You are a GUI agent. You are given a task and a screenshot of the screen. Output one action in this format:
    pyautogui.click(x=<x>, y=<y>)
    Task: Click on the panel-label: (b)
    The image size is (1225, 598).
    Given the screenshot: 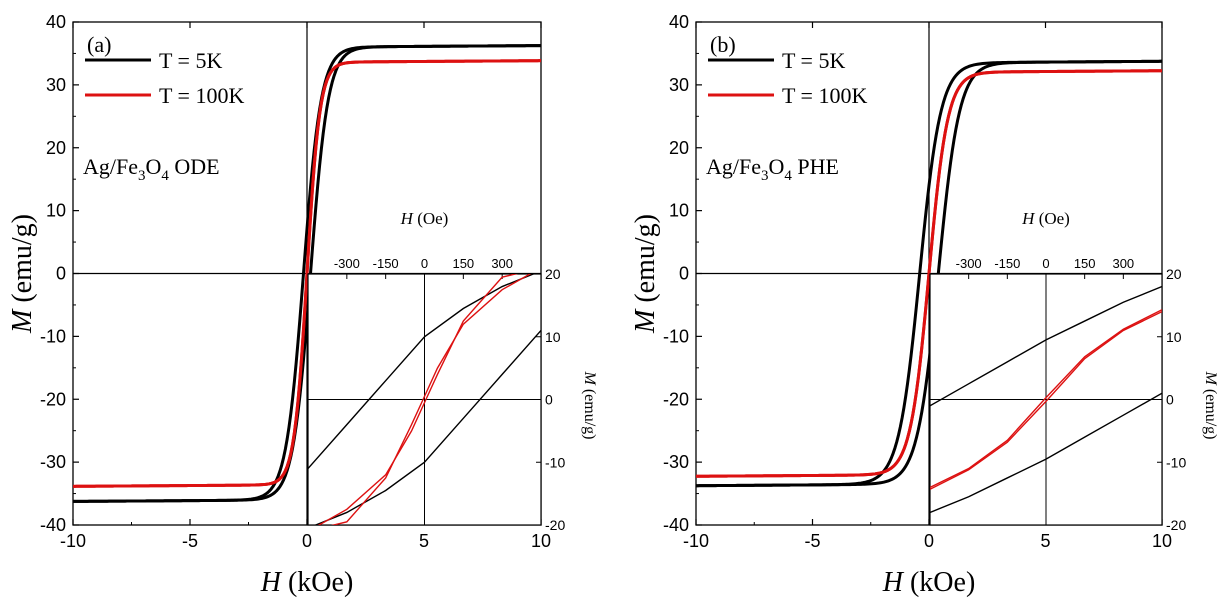 What is the action you would take?
    pyautogui.click(x=723, y=44)
    